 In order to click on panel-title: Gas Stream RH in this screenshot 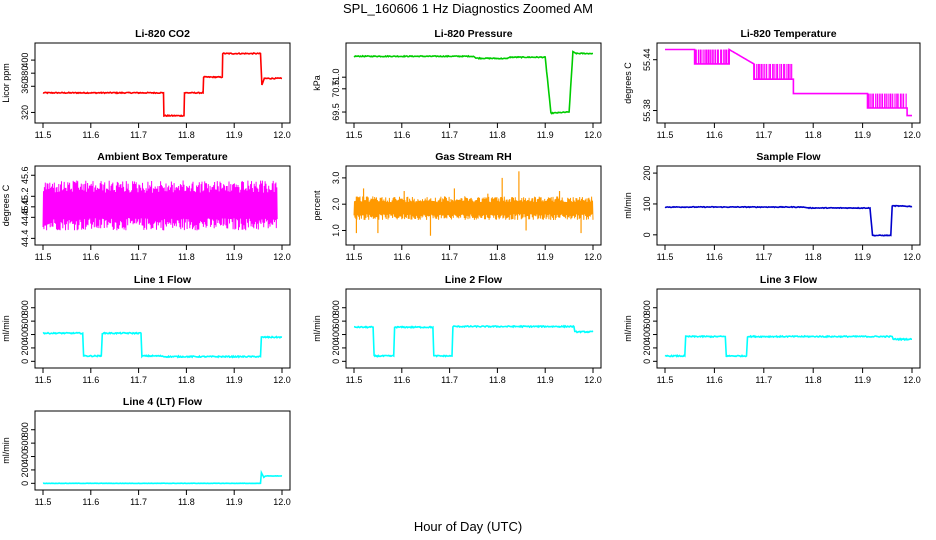, I will do `click(473, 157)`.